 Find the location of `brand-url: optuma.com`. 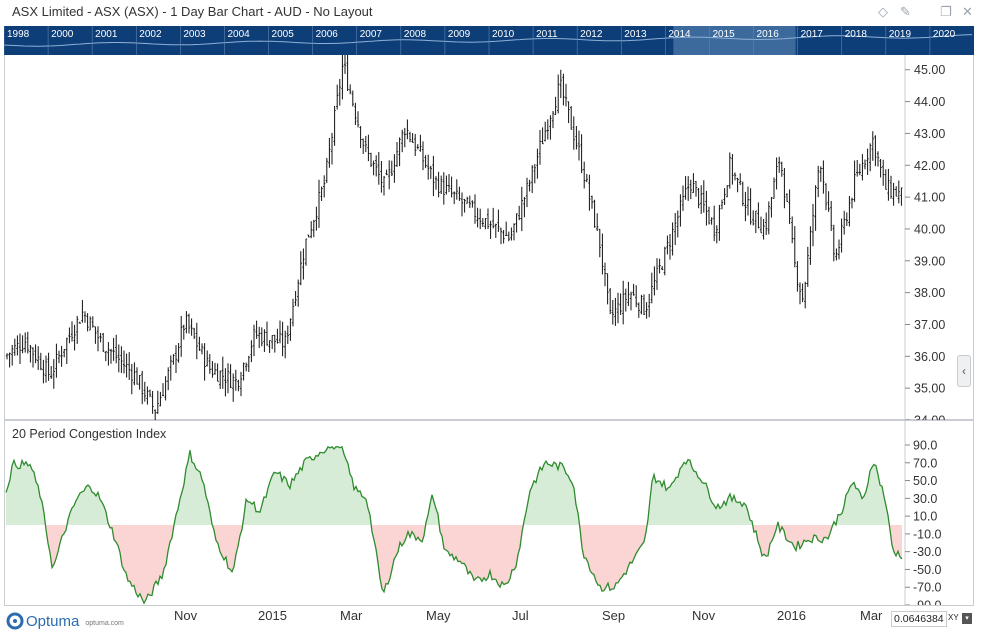

brand-url: optuma.com is located at coordinates (104, 623).